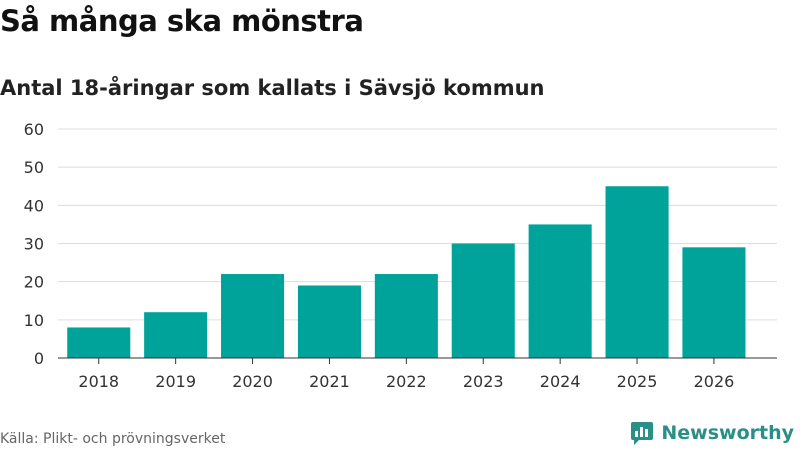 This screenshot has width=800, height=450. I want to click on x-tick-label: 2020, so click(252, 381).